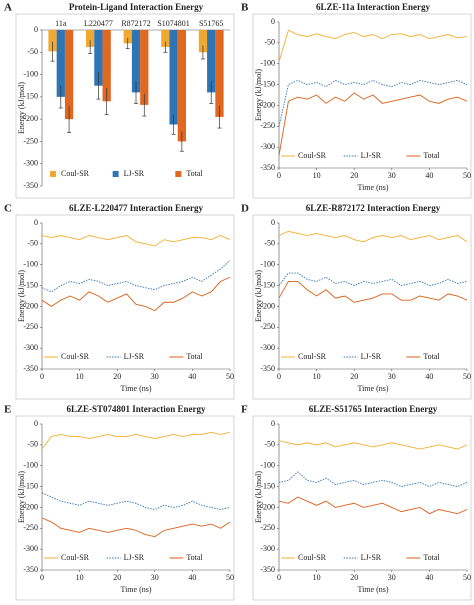  Describe the element at coordinates (173, 23) in the screenshot. I see `x-tick-label: S1074801` at that location.